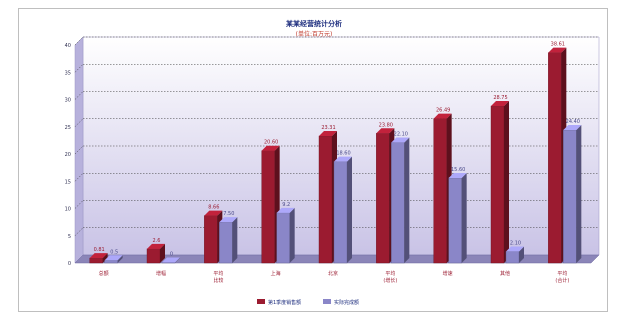 The height and width of the screenshot is (320, 626). I want to click on data-label: 20.60, so click(271, 143).